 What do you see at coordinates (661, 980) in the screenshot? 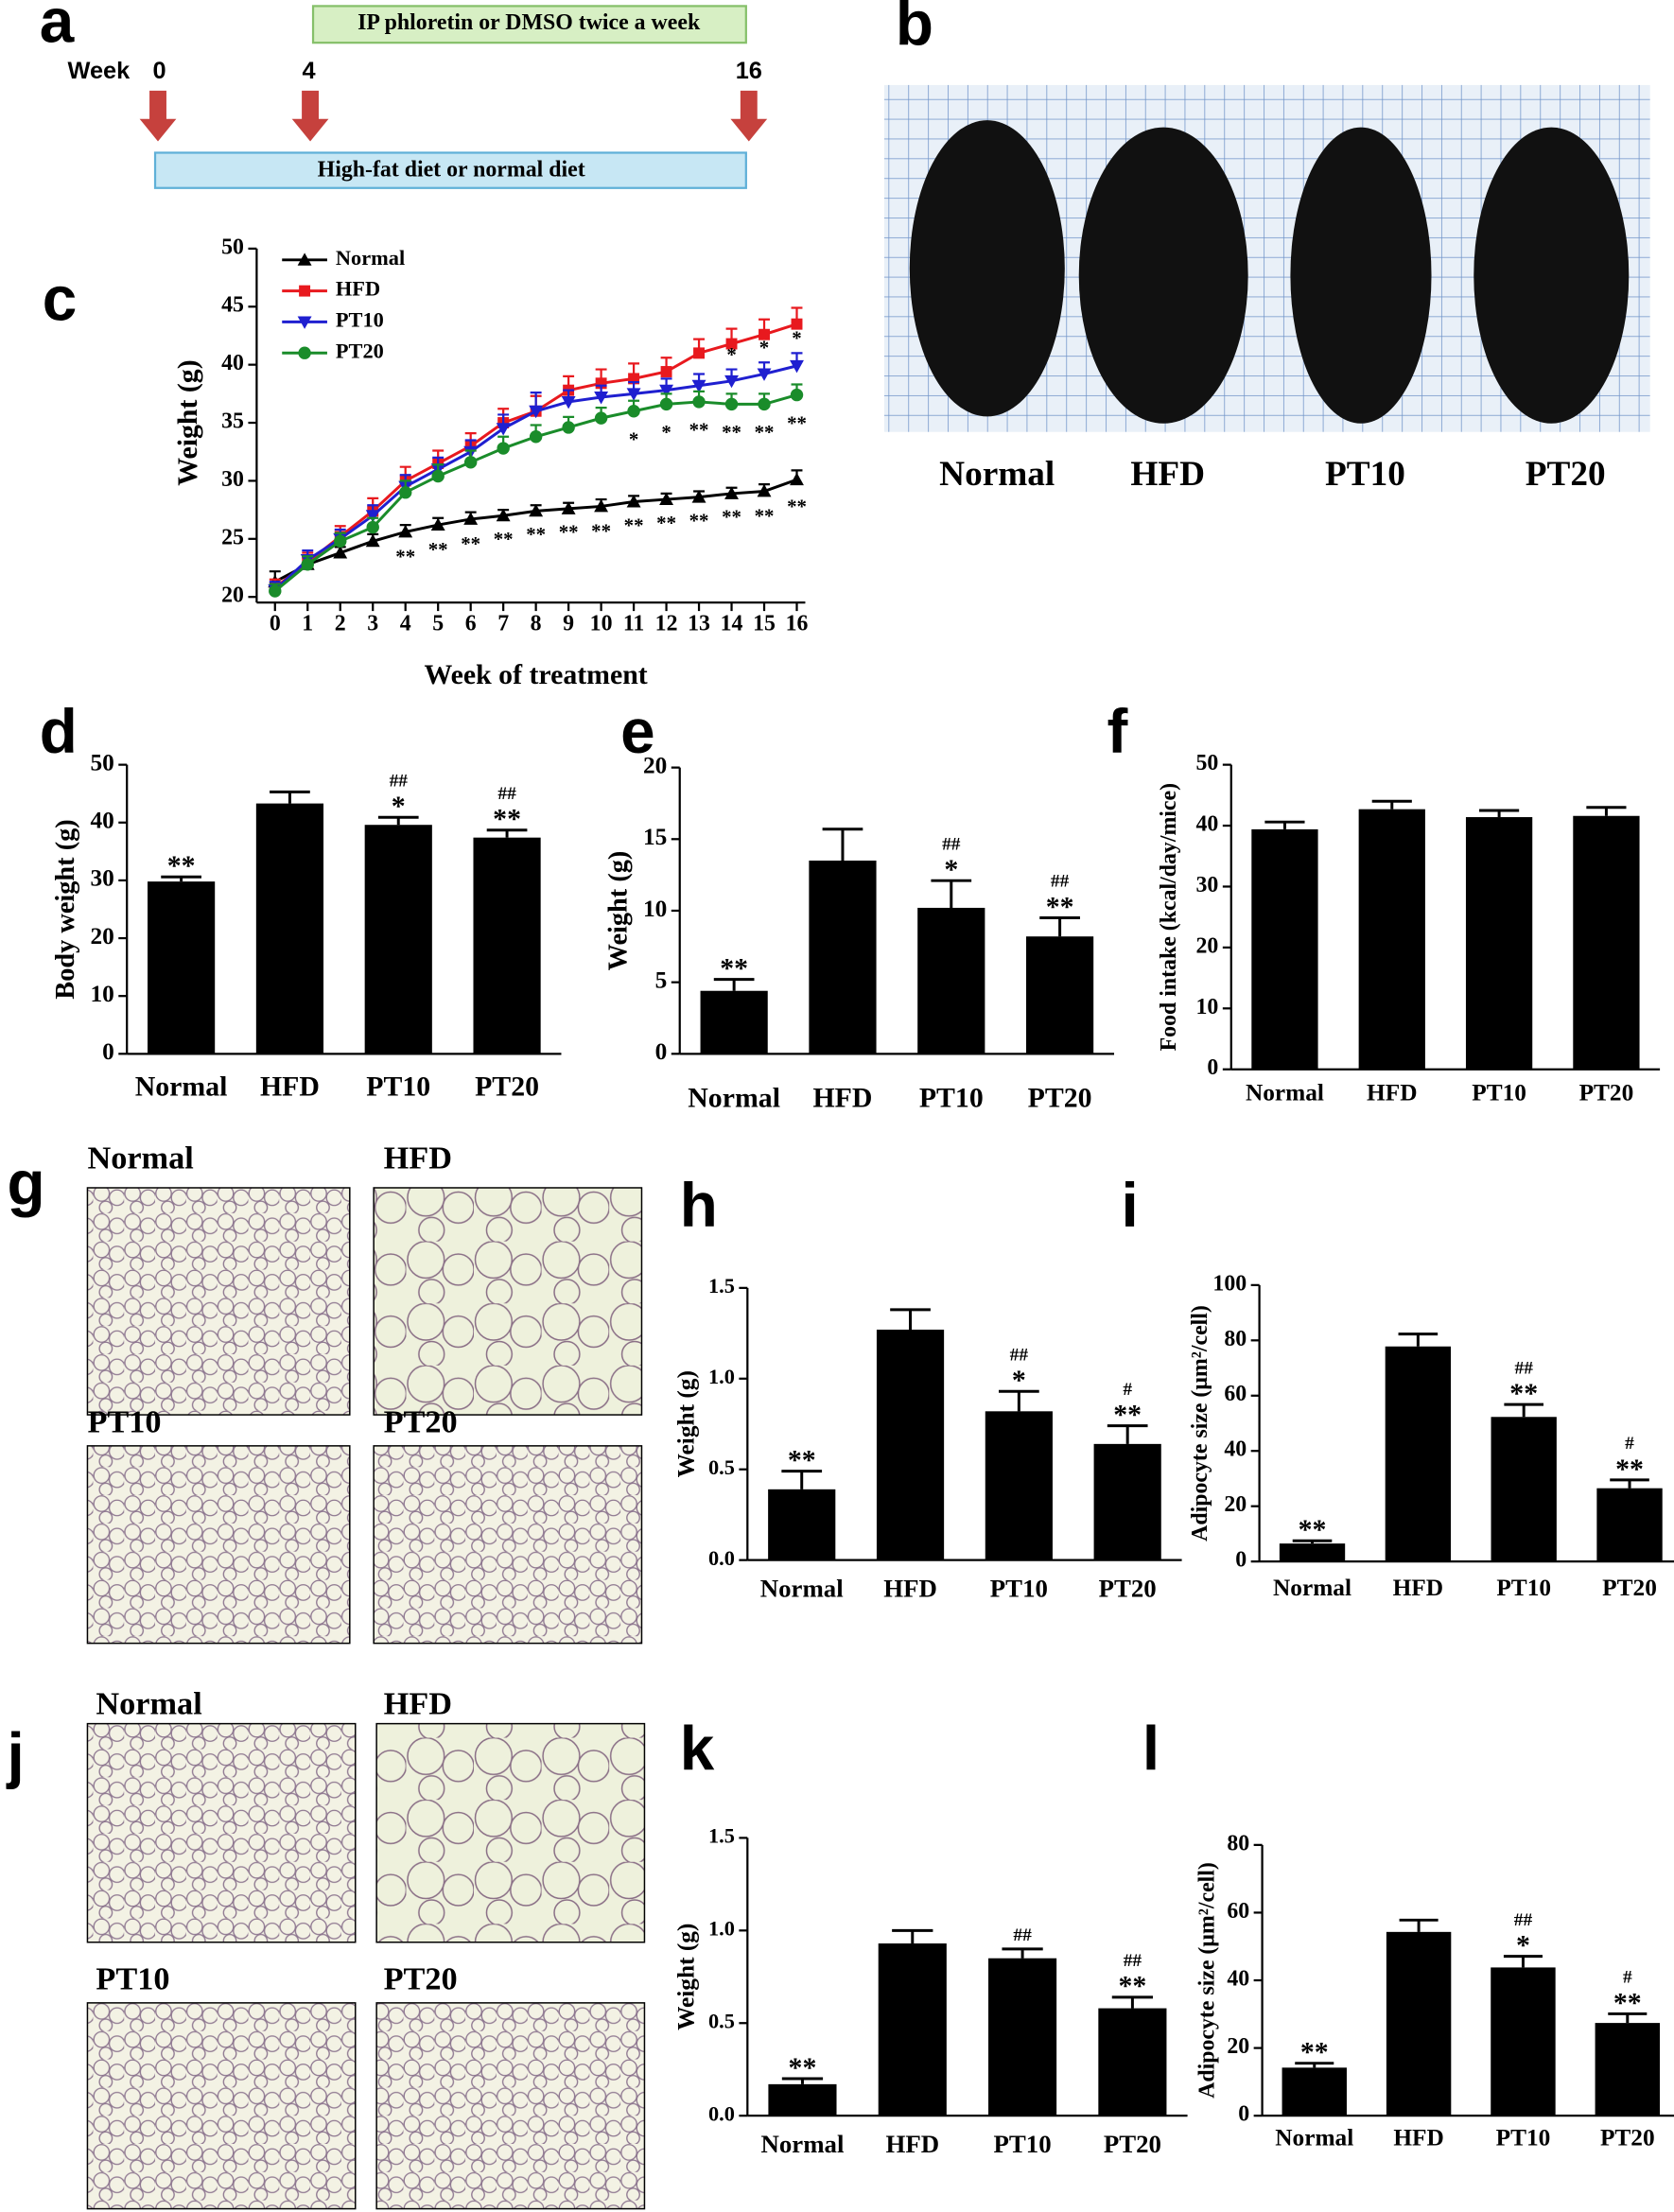
I see `y-tick-label: 5` at bounding box center [661, 980].